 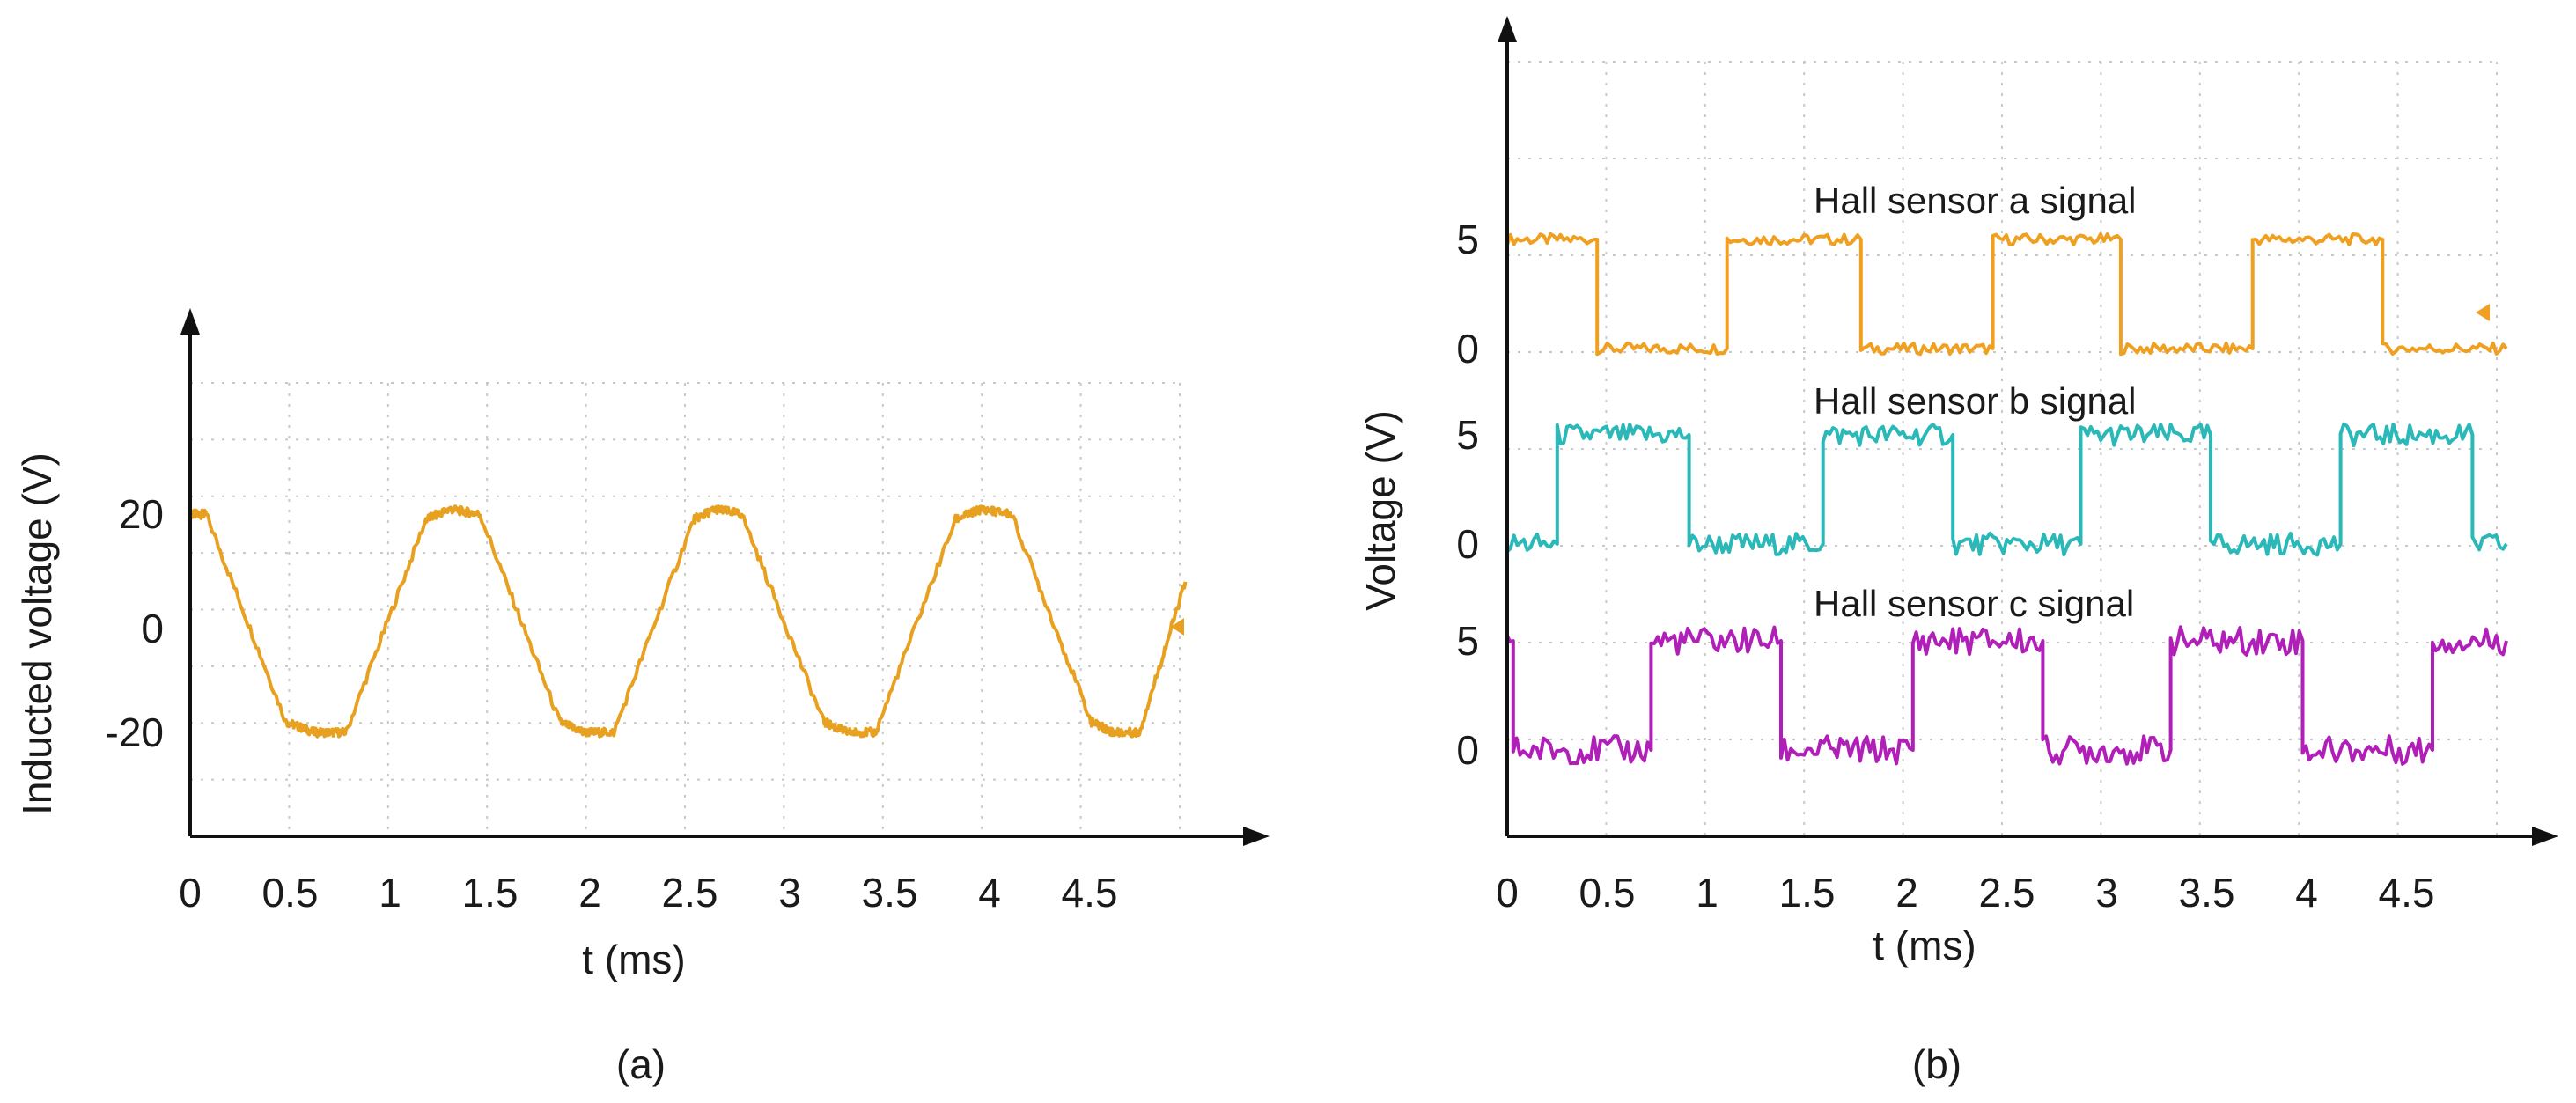 What do you see at coordinates (1508, 893) in the screenshot?
I see `panel-b-x-tick-label: 0` at bounding box center [1508, 893].